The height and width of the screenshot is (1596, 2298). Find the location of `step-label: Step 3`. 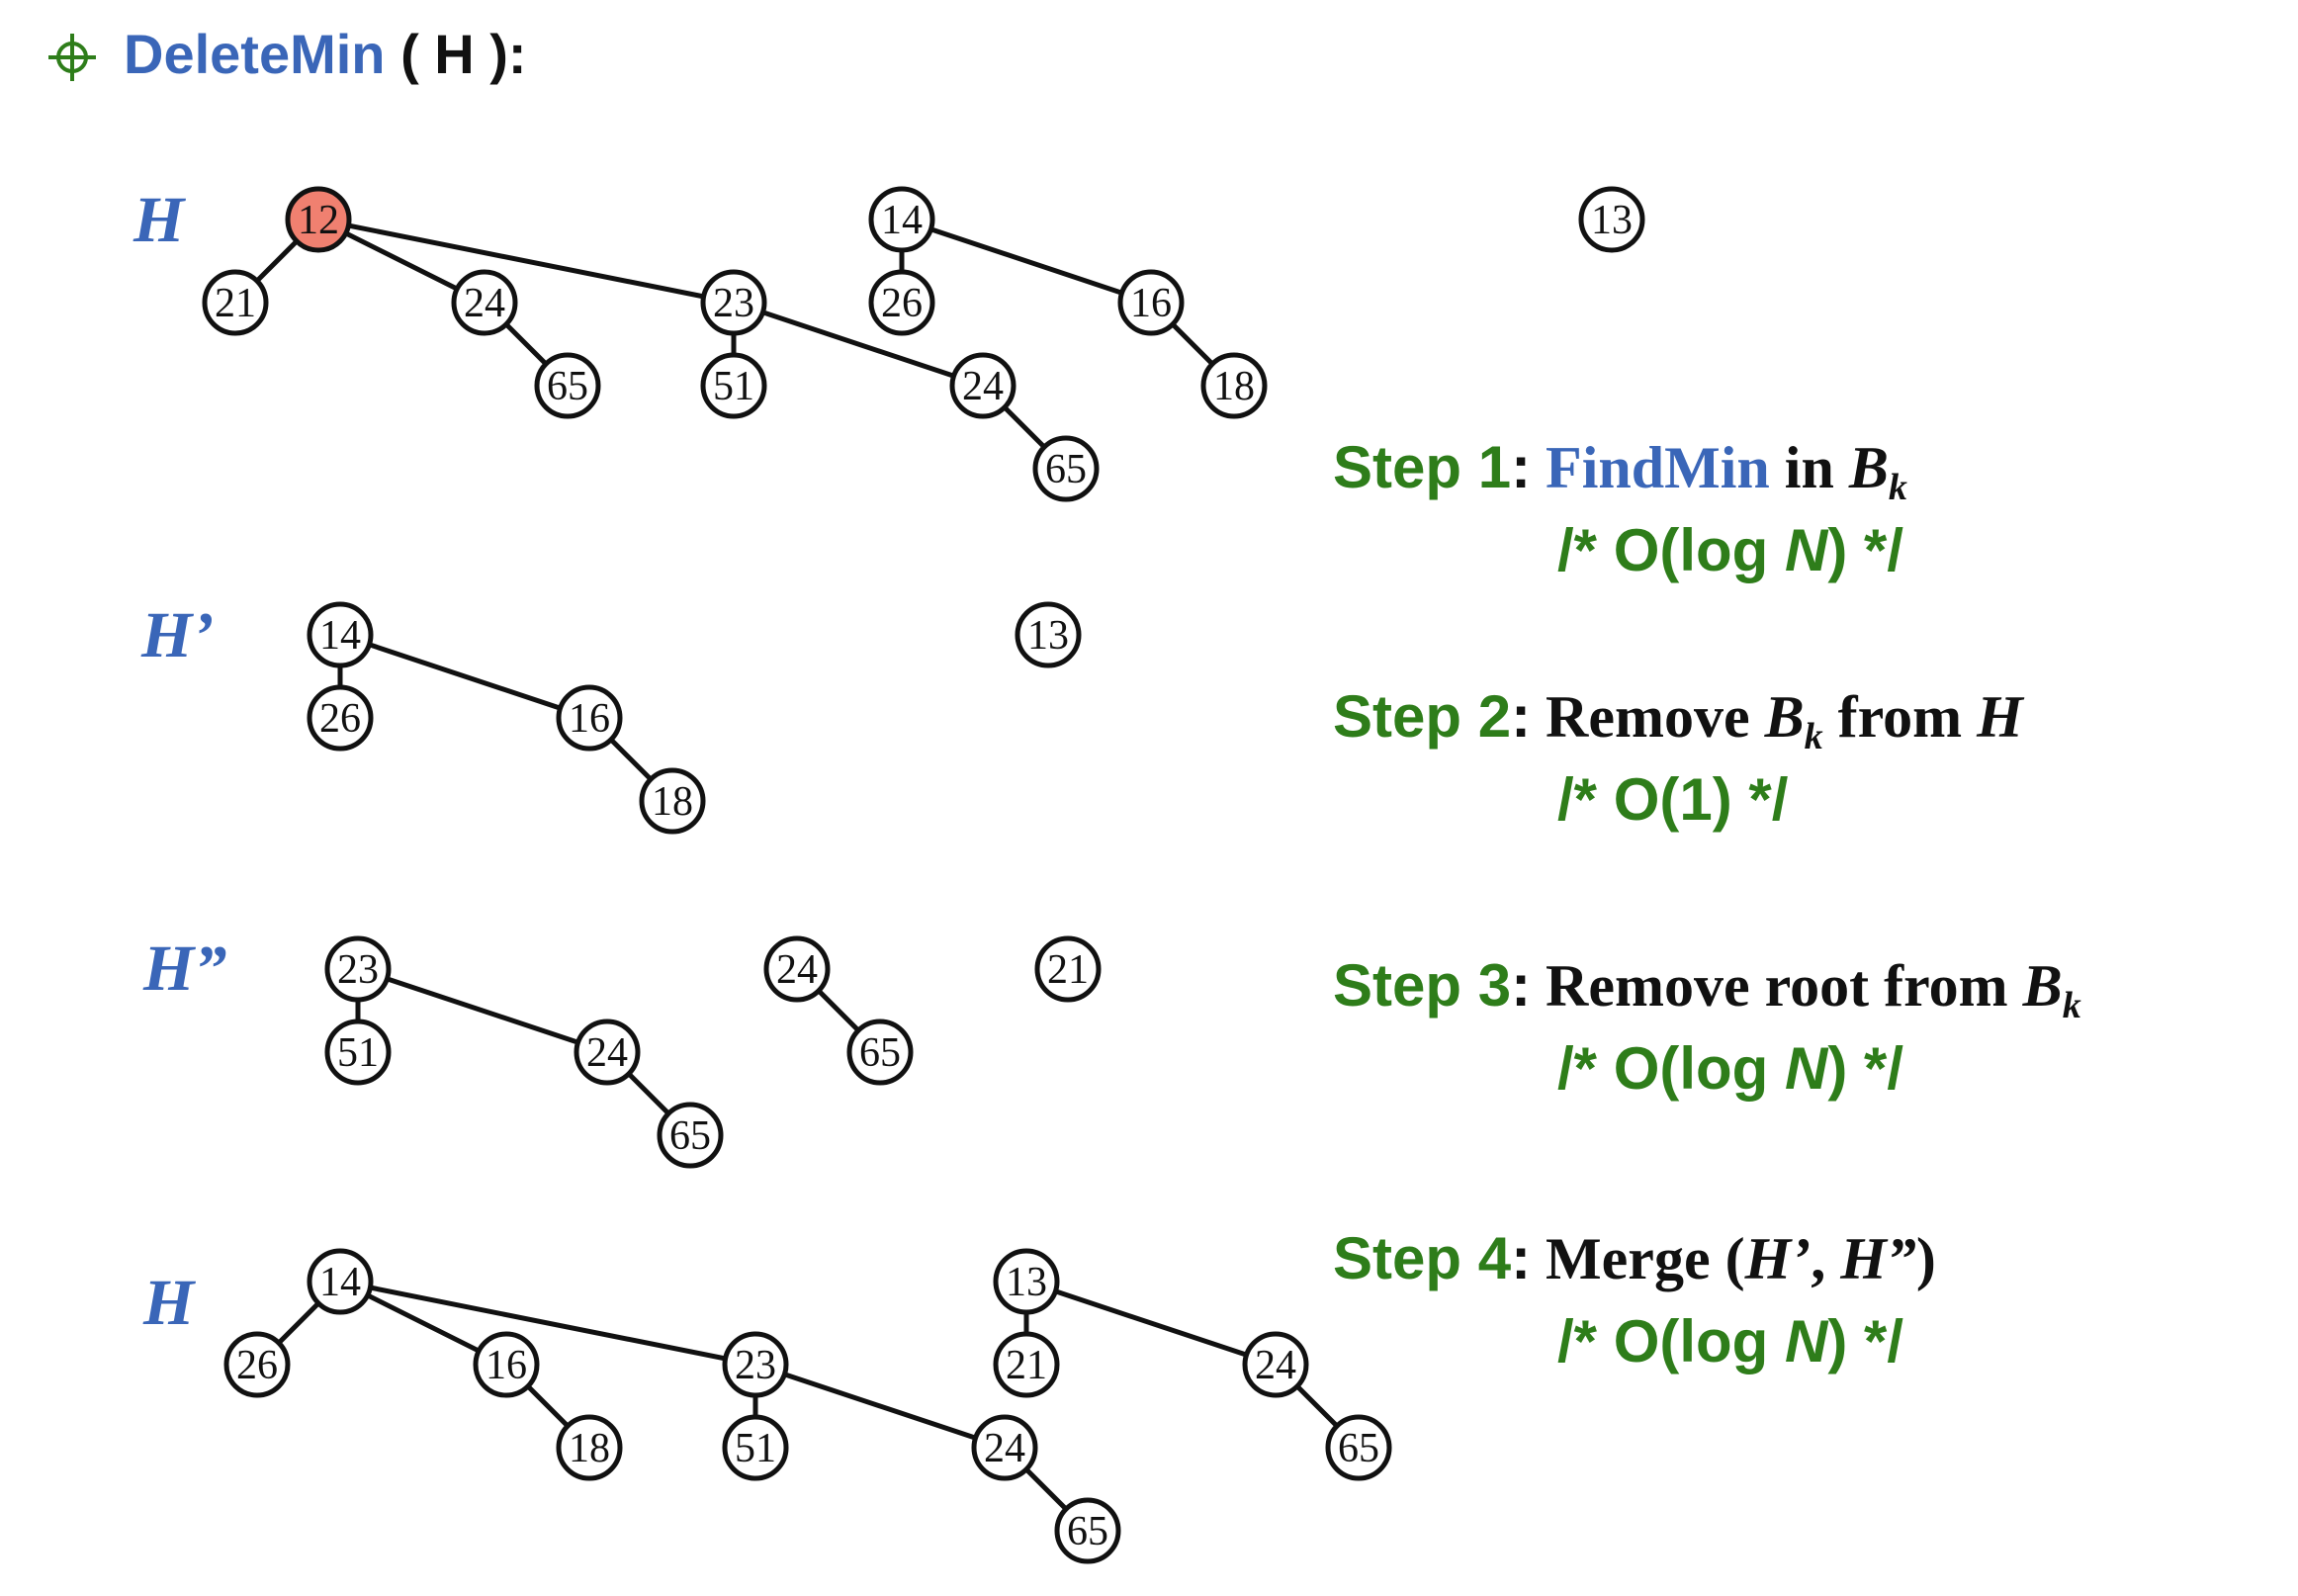

step-label: Step 3 is located at coordinates (1423, 985).